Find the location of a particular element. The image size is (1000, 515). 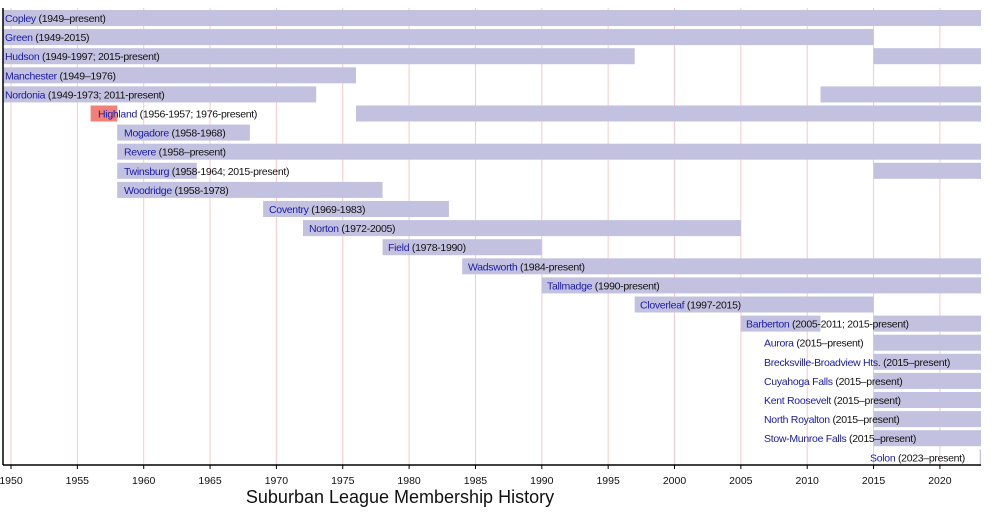

school-name: Stow-Munroe Falls is located at coordinates (805, 439).